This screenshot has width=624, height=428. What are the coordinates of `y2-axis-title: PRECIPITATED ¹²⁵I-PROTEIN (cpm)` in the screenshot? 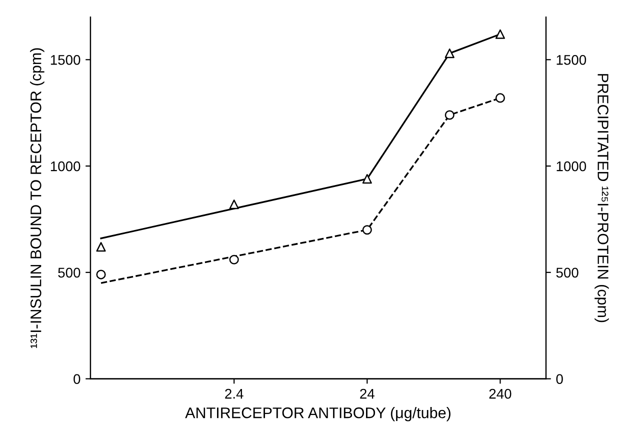 It's located at (601, 198).